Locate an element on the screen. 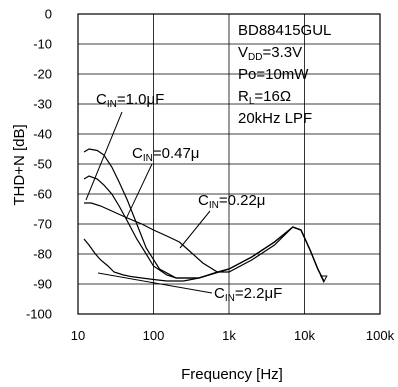  y-tick-label: -70 is located at coordinates (42, 224).